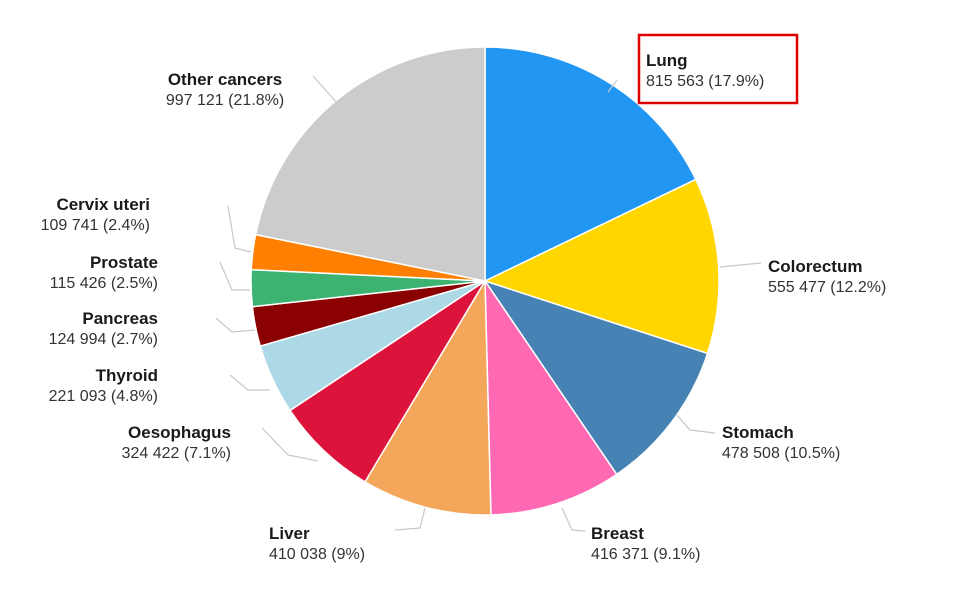  What do you see at coordinates (234, 276) in the screenshot?
I see `connector-prostate` at bounding box center [234, 276].